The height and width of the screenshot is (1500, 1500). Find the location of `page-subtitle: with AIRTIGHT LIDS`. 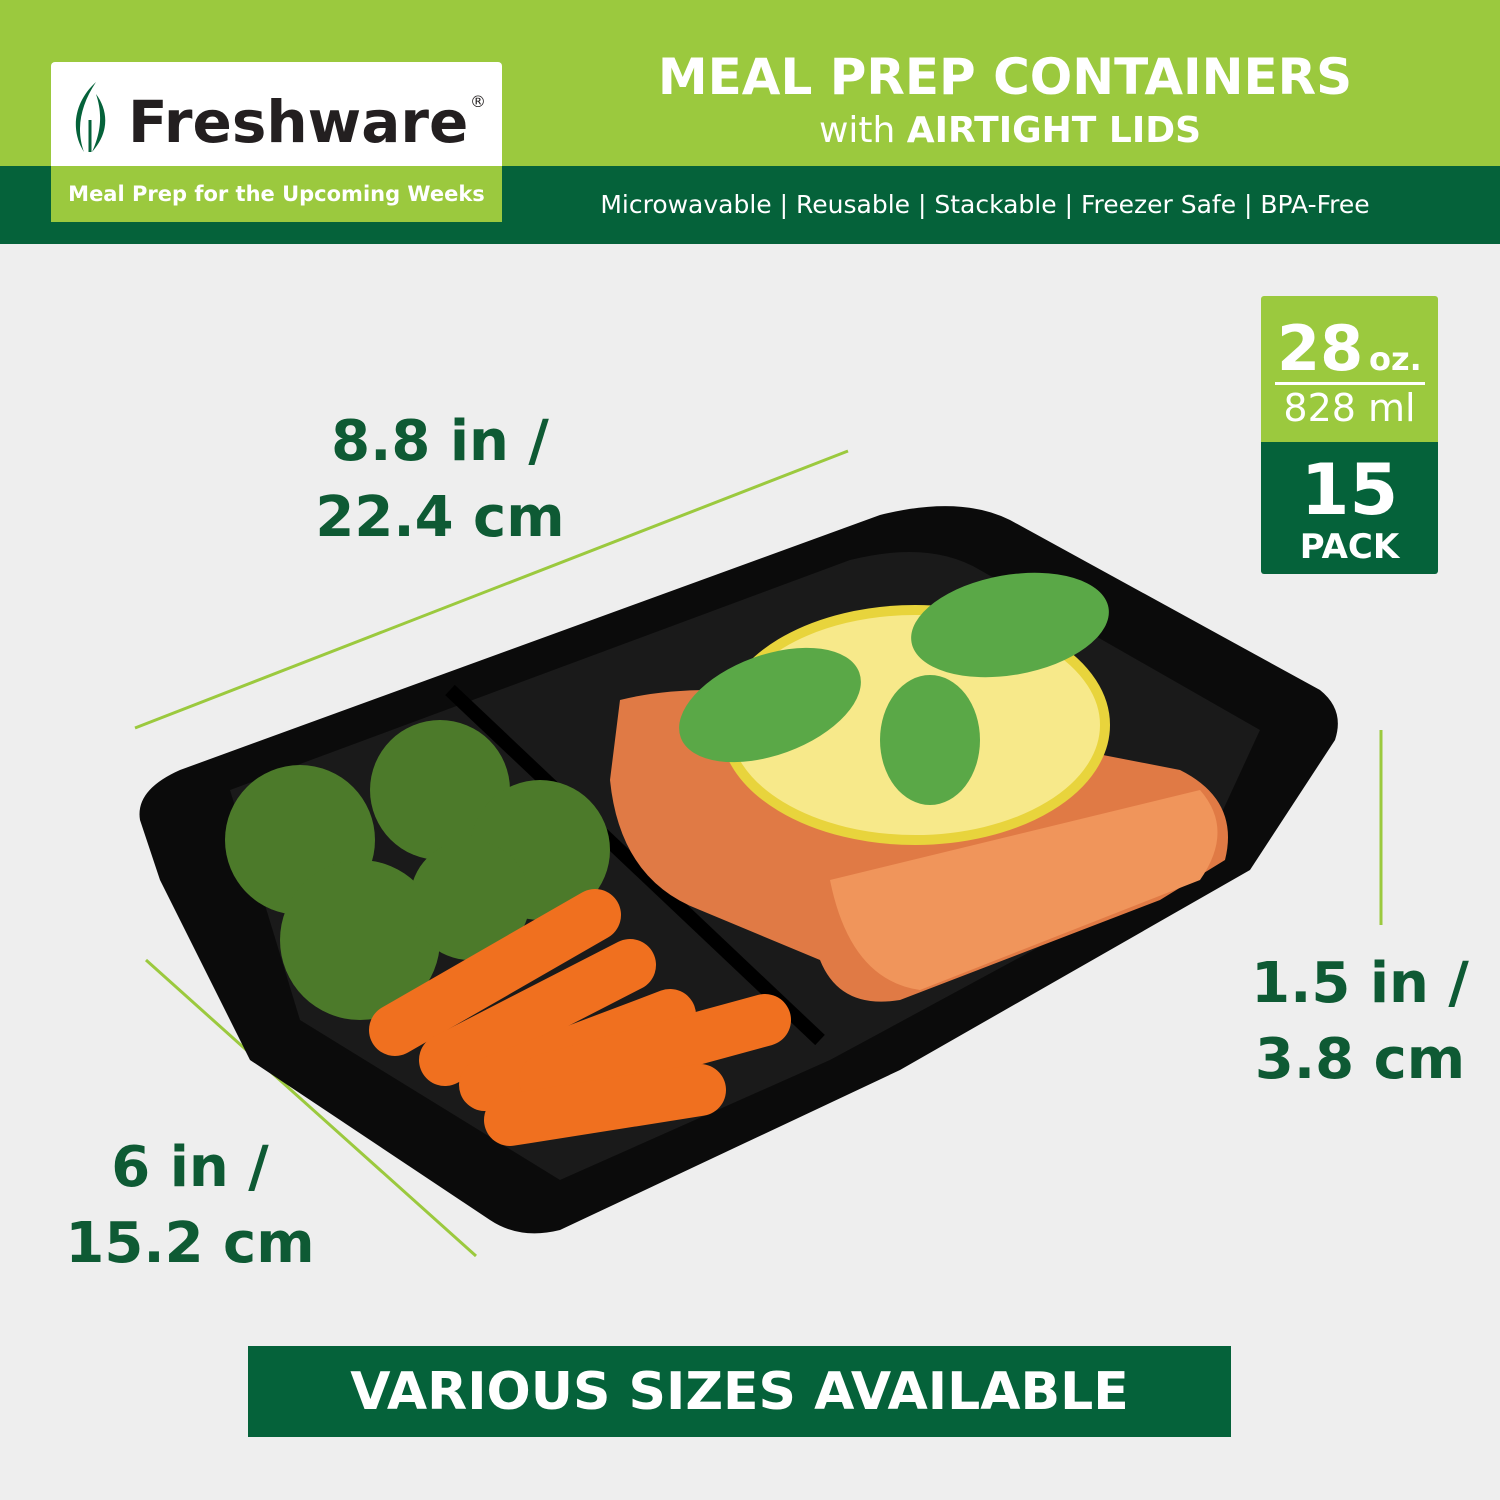

page-subtitle: with AIRTIGHT LIDS is located at coordinates (1010, 130).